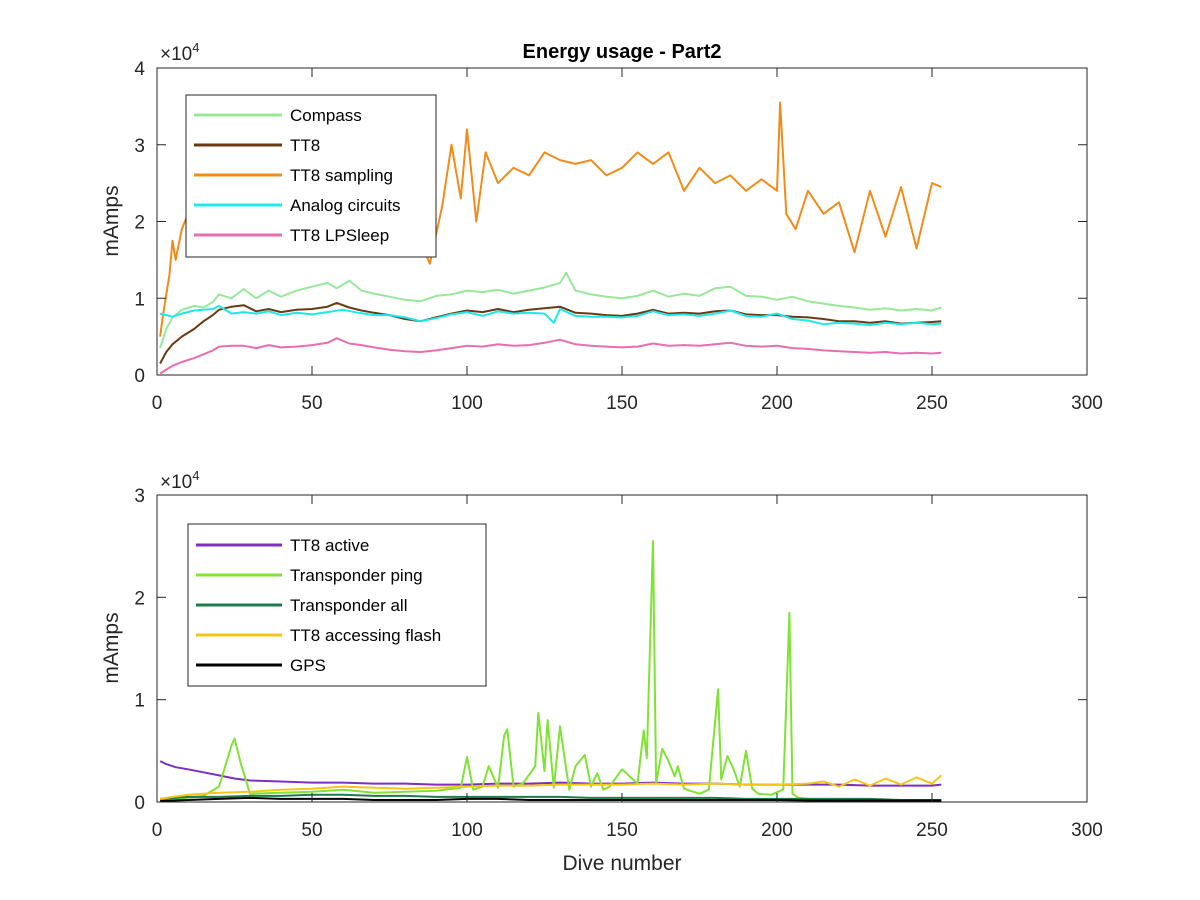  Describe the element at coordinates (139, 146) in the screenshot. I see `top-y-tick-label: 3` at that location.